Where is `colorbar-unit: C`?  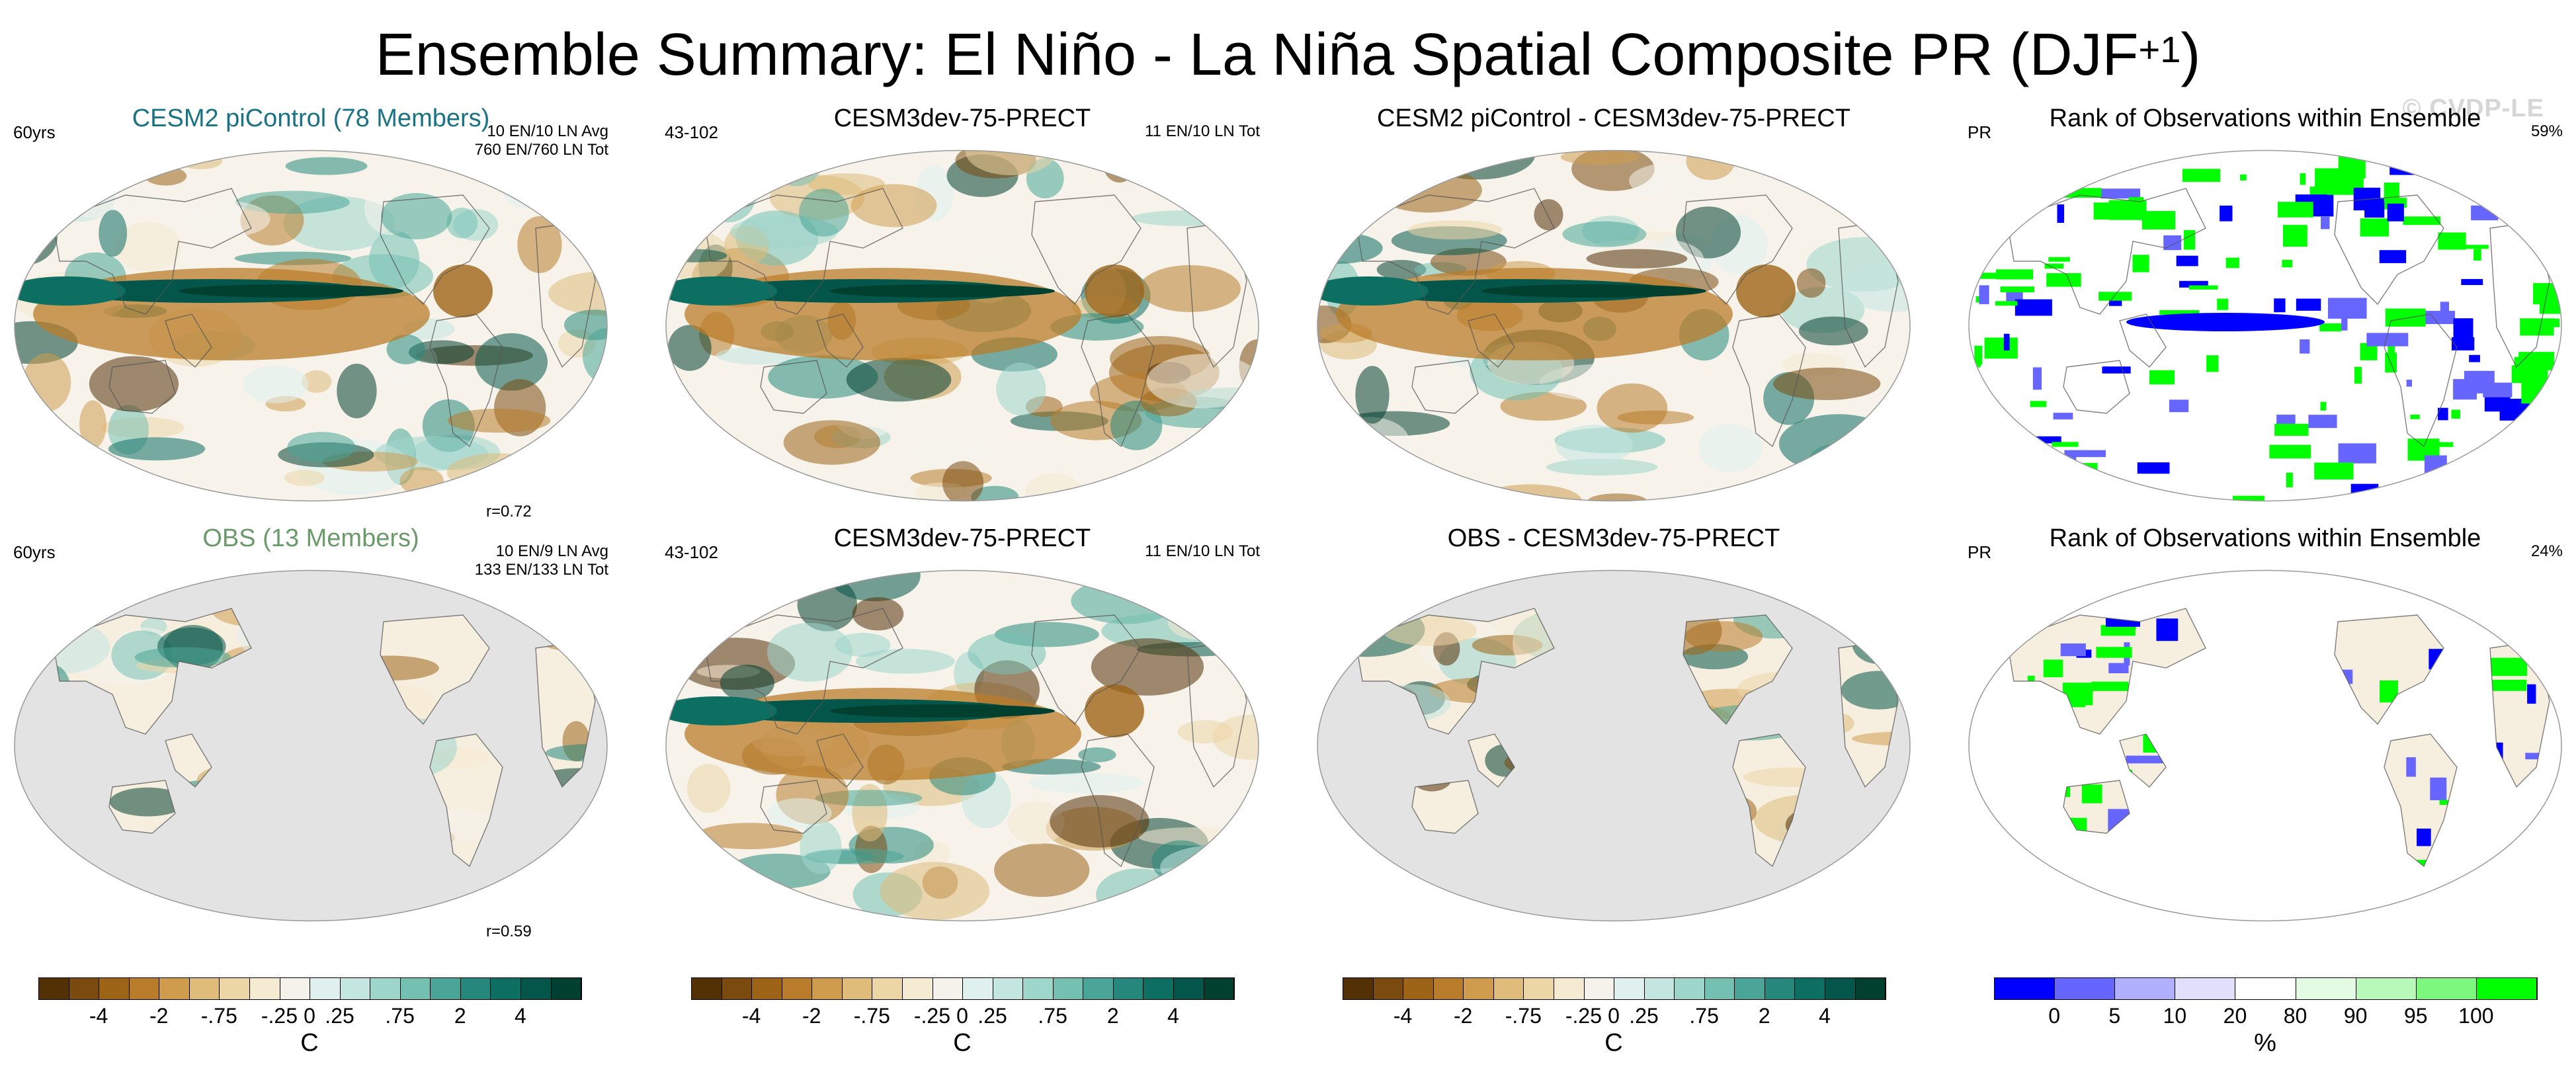
colorbar-unit: C is located at coordinates (962, 1043).